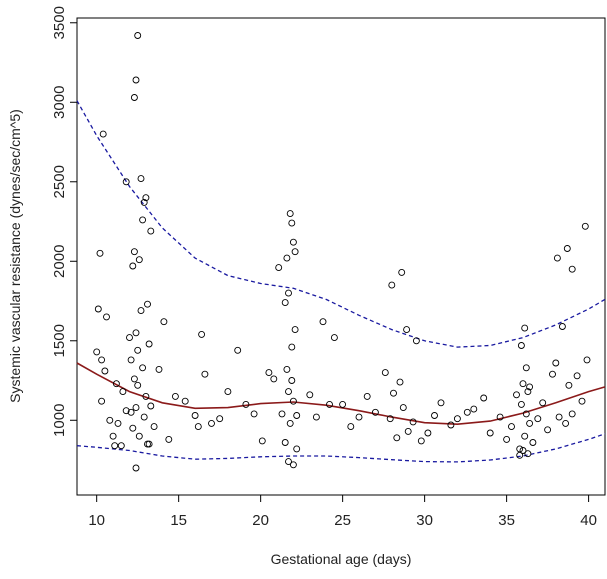  I want to click on x-tick-label: 35, so click(506, 520).